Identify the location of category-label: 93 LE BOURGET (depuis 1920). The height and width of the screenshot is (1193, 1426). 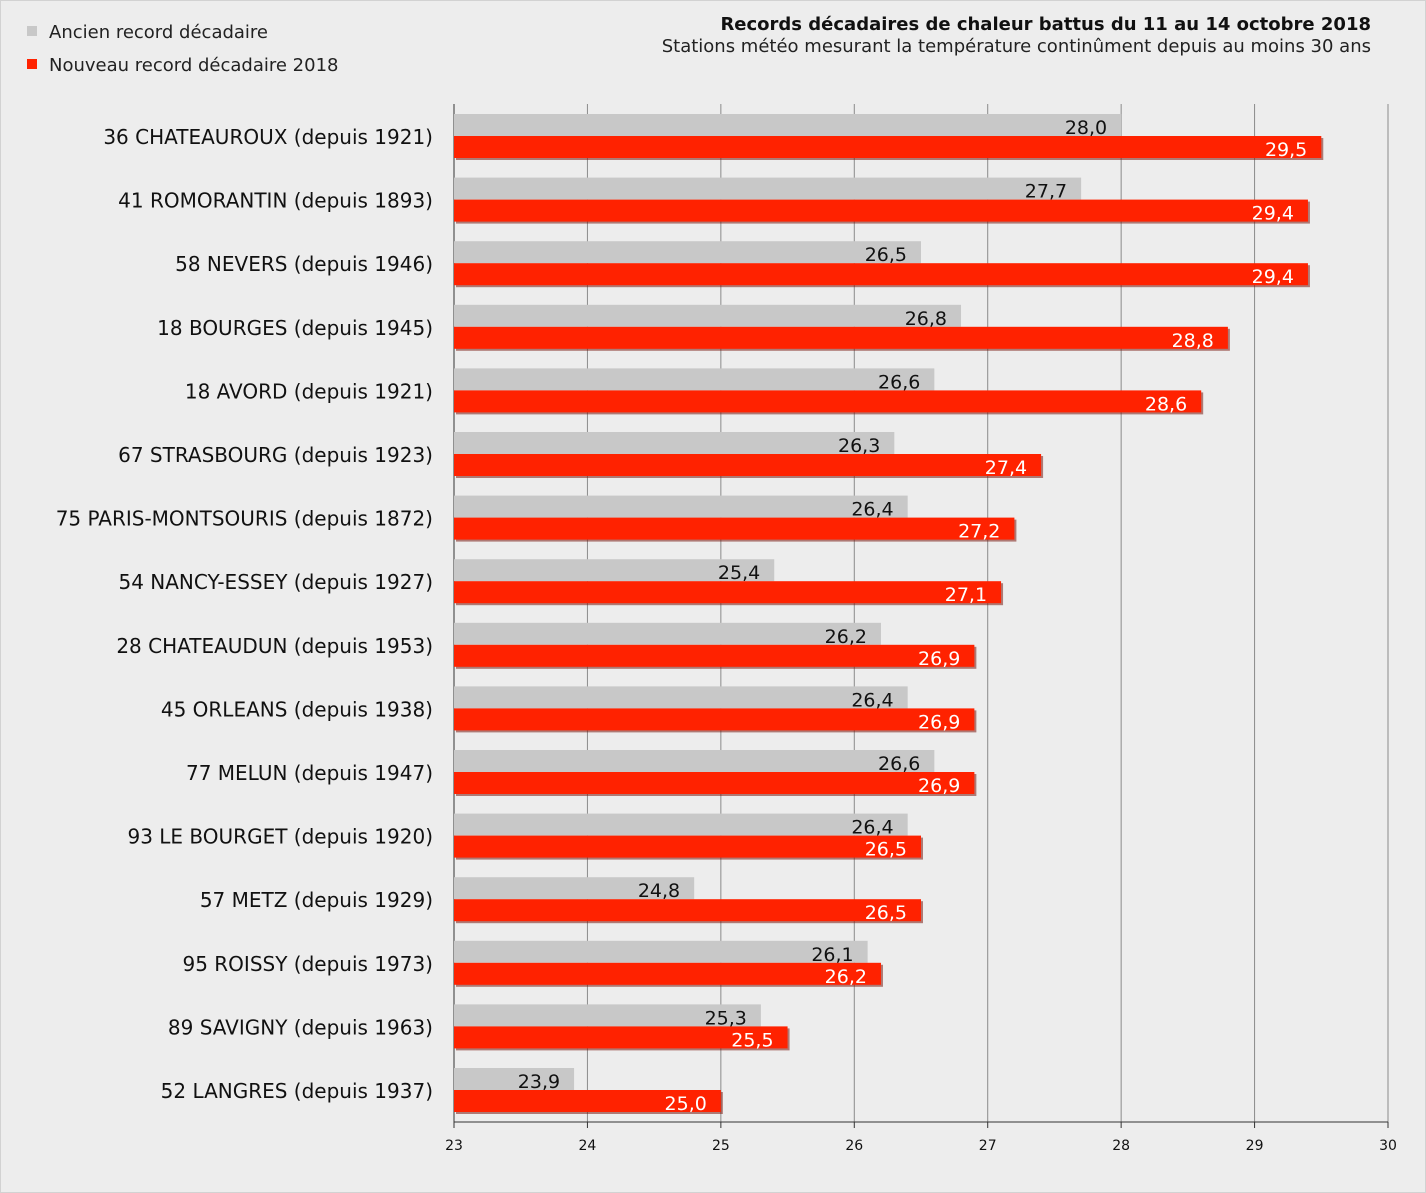
(280, 837).